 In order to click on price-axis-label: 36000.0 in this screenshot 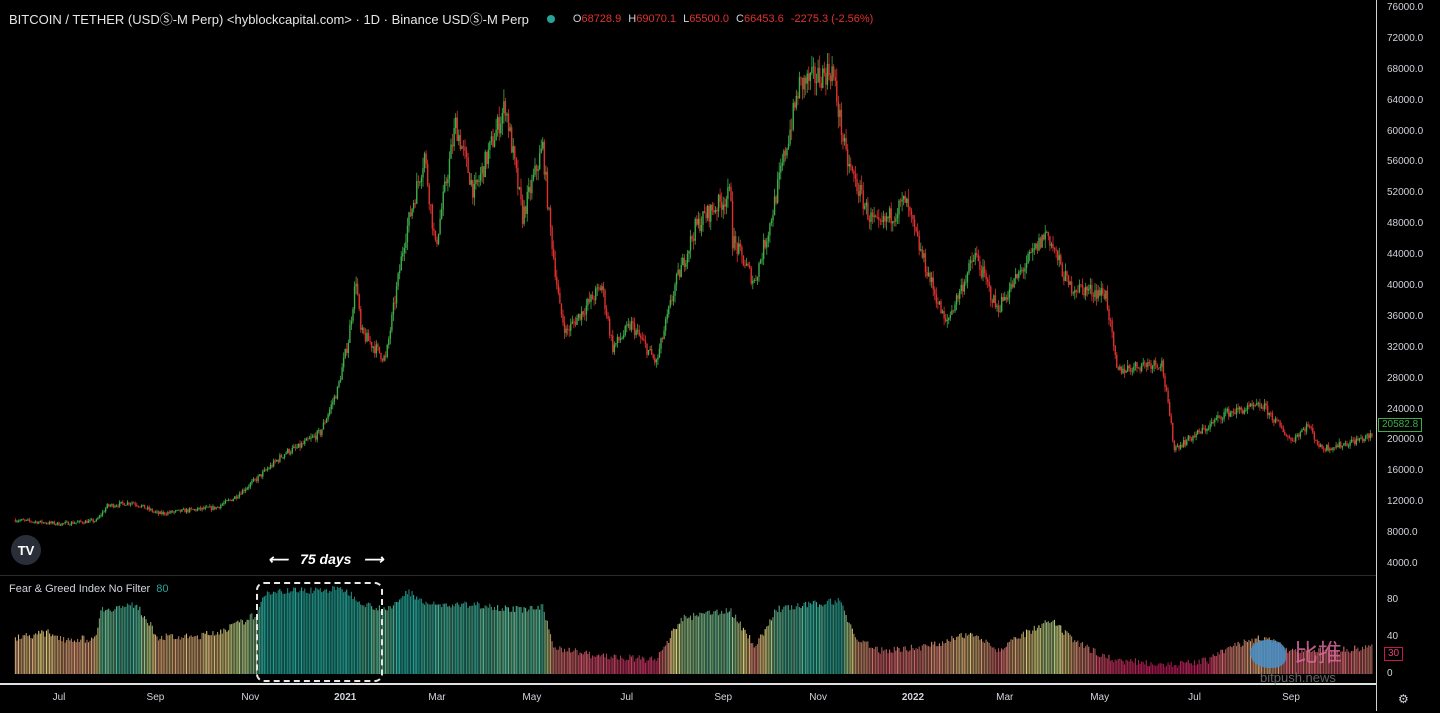, I will do `click(1405, 316)`.